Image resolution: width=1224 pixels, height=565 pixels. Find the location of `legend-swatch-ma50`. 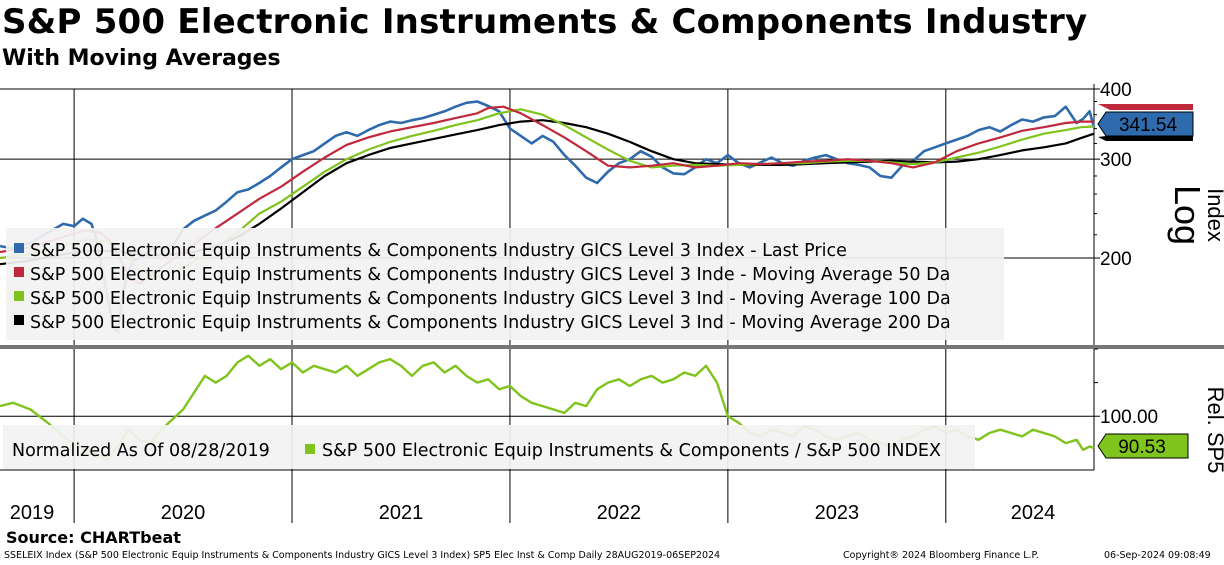

legend-swatch-ma50 is located at coordinates (19, 272).